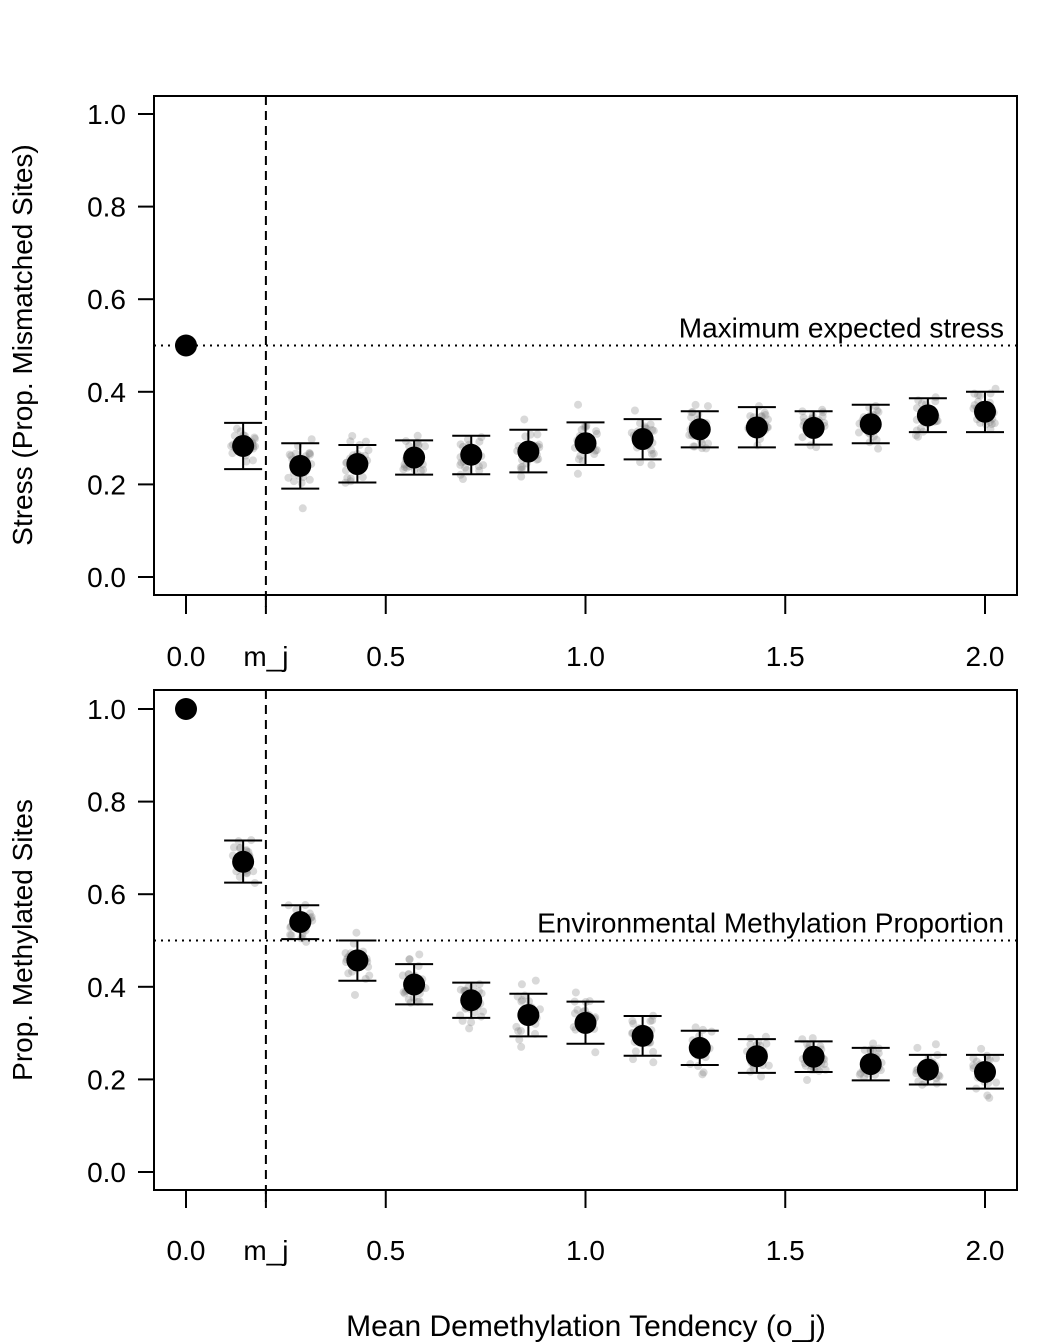  I want to click on x-tick-label: 2.0, so click(985, 1250).